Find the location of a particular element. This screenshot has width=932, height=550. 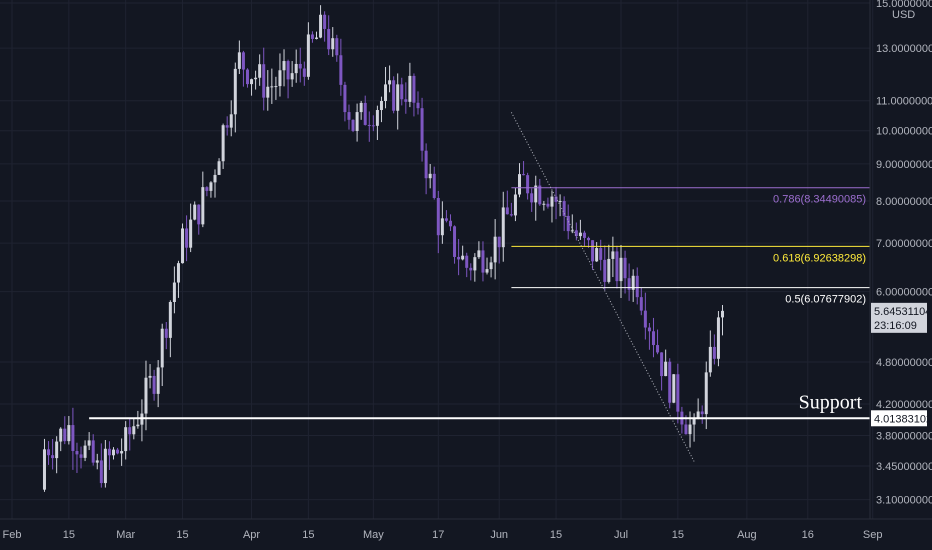

x-tick-label: Sep is located at coordinates (873, 535).